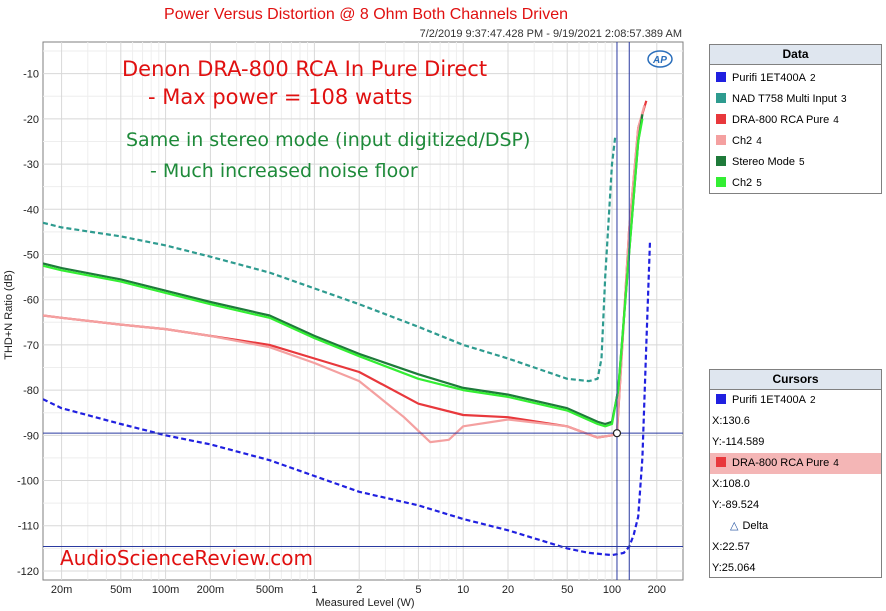 The height and width of the screenshot is (611, 886). Describe the element at coordinates (31, 301) in the screenshot. I see `y-tick-label: -60` at that location.